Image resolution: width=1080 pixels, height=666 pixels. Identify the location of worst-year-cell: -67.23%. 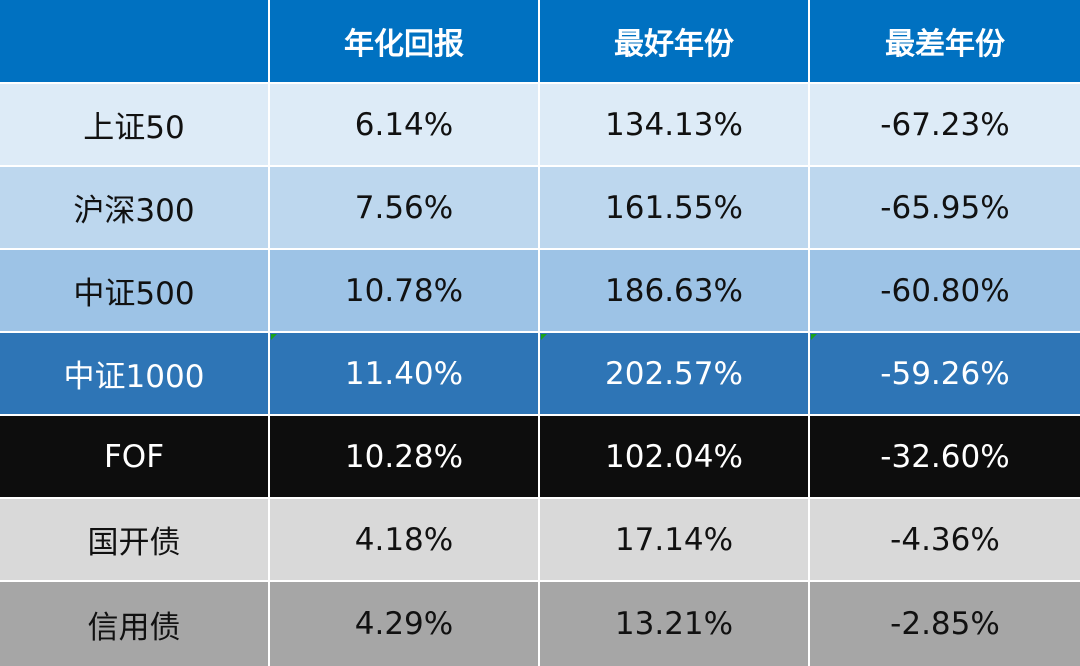
(945, 125).